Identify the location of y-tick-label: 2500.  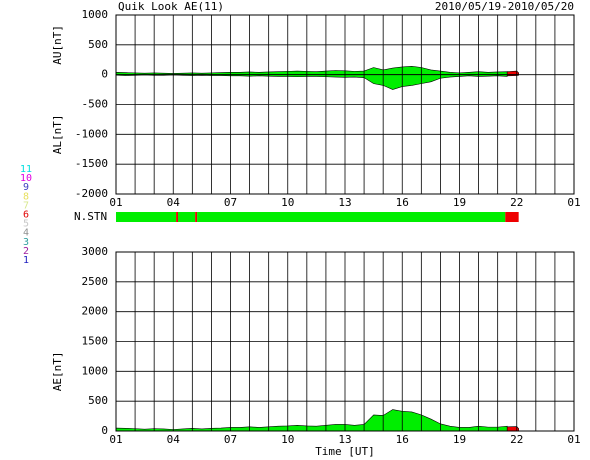
(95, 281).